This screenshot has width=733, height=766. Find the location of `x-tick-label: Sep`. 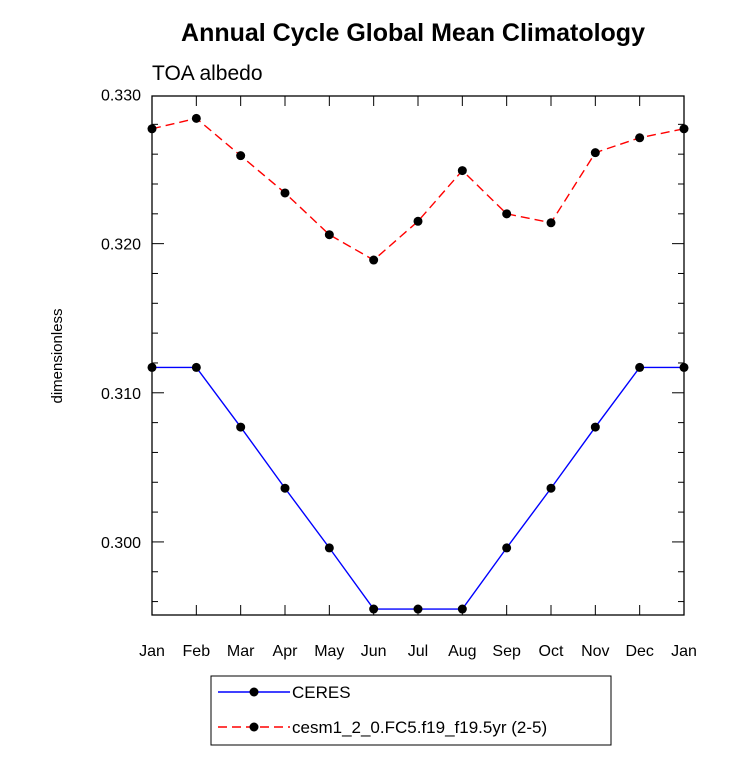

x-tick-label: Sep is located at coordinates (506, 651).